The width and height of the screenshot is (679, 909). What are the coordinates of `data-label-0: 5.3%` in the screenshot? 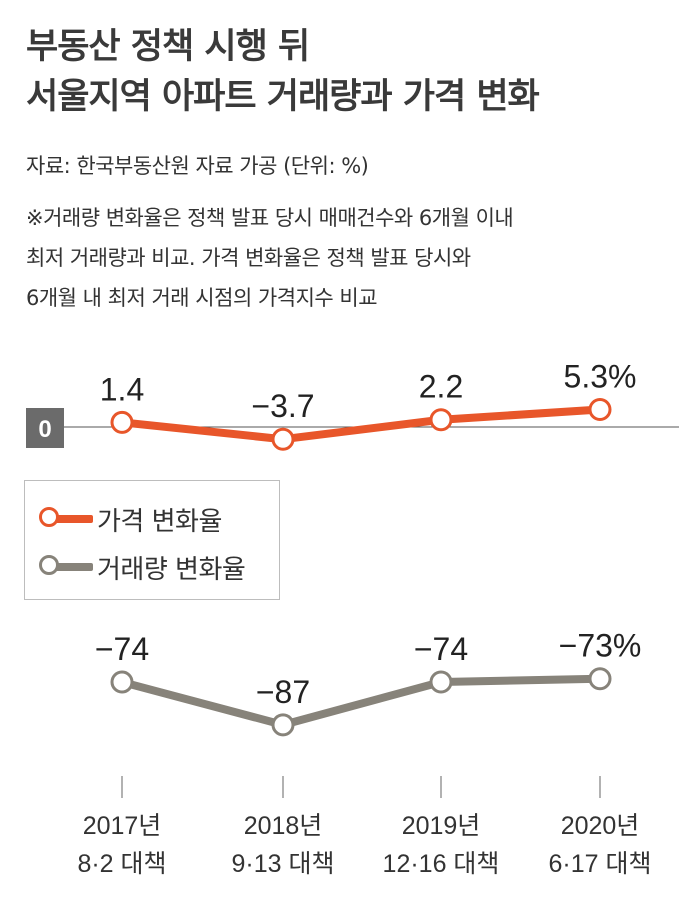 It's located at (600, 377).